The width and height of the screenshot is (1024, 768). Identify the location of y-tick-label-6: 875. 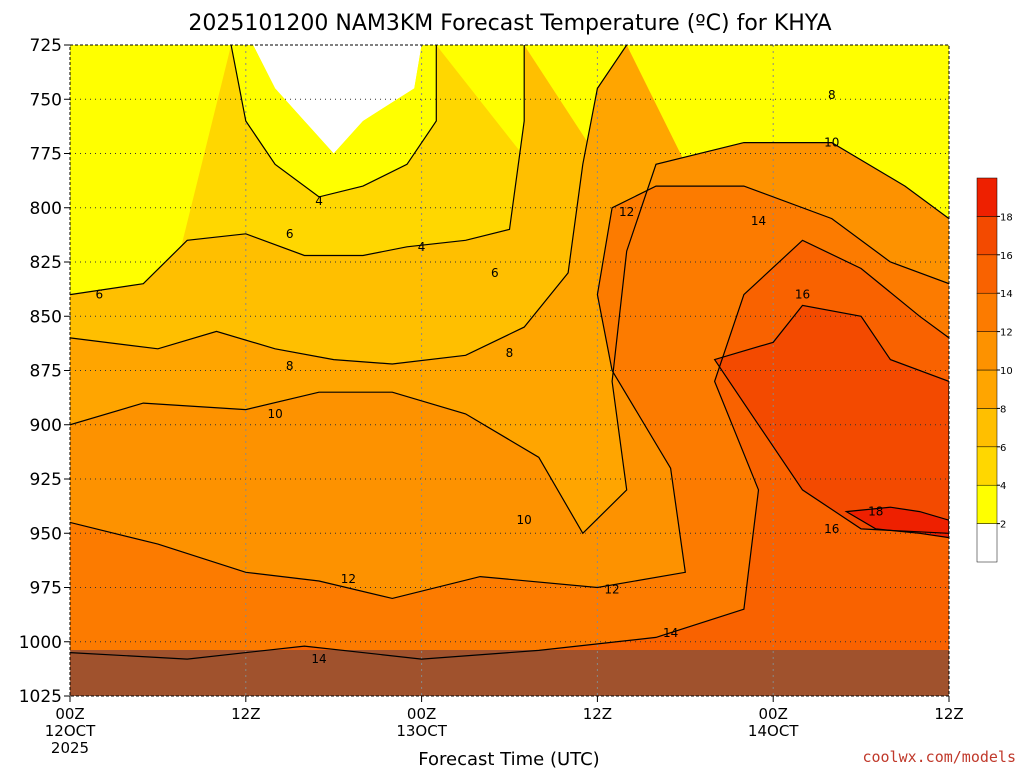
(46, 372).